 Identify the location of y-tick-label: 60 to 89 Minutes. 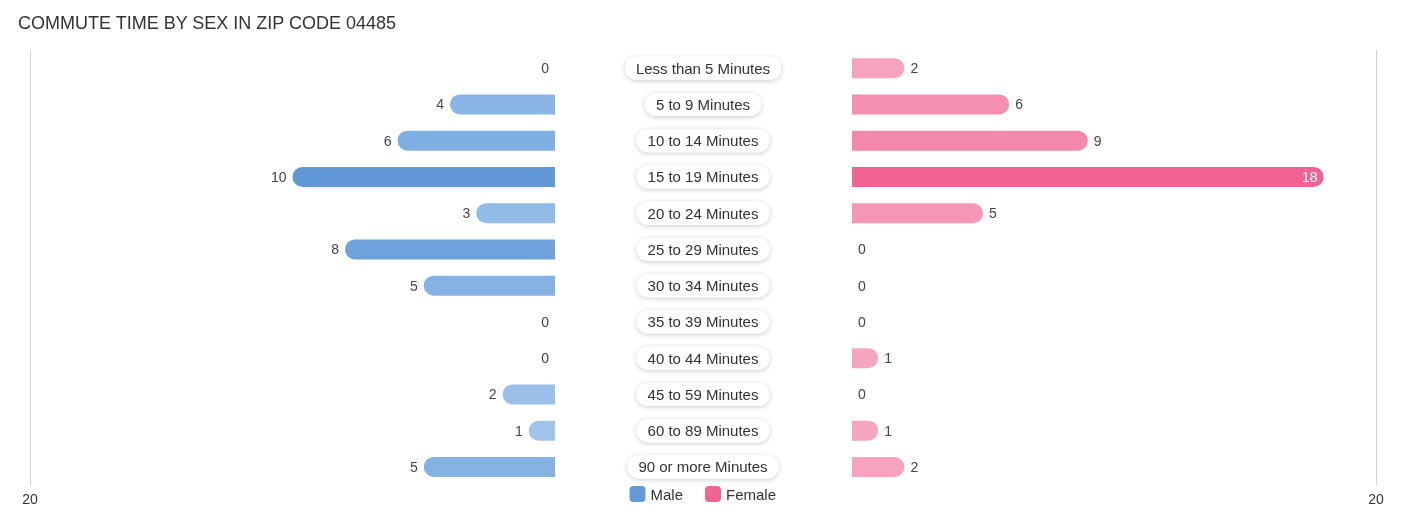
(703, 431).